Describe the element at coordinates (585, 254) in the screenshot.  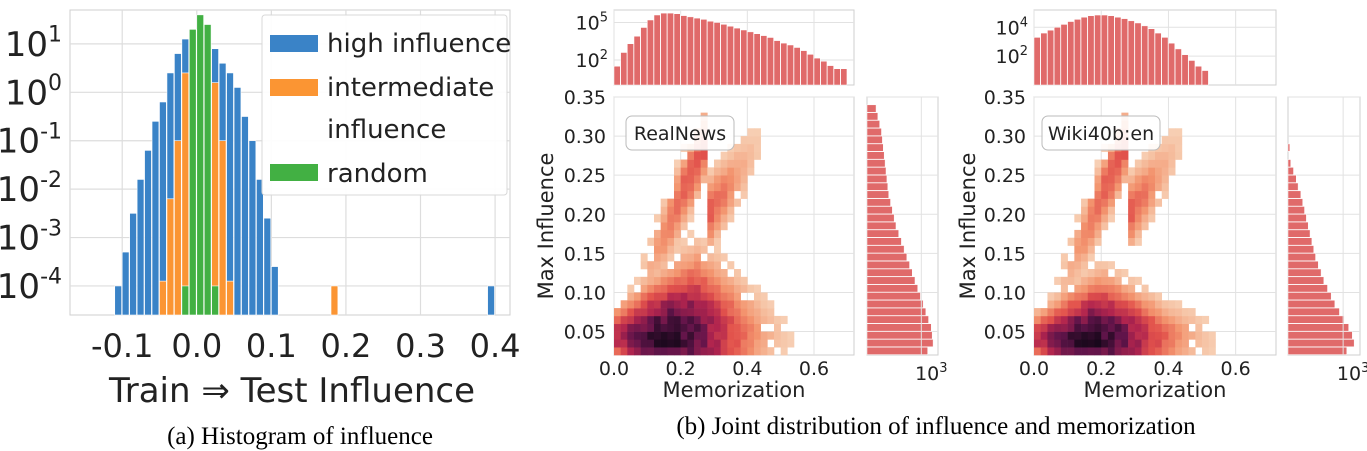
I see `realnews-y-tick-label: 0.15` at that location.